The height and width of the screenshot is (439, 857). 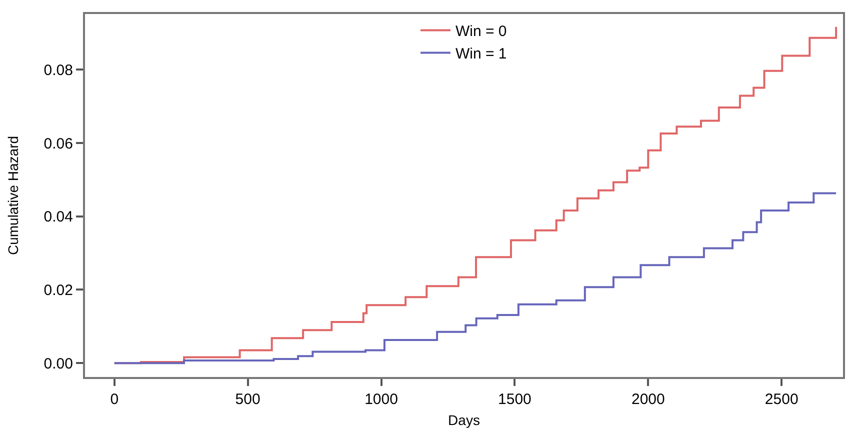 What do you see at coordinates (515, 399) in the screenshot?
I see `x-tick-label: 1500` at bounding box center [515, 399].